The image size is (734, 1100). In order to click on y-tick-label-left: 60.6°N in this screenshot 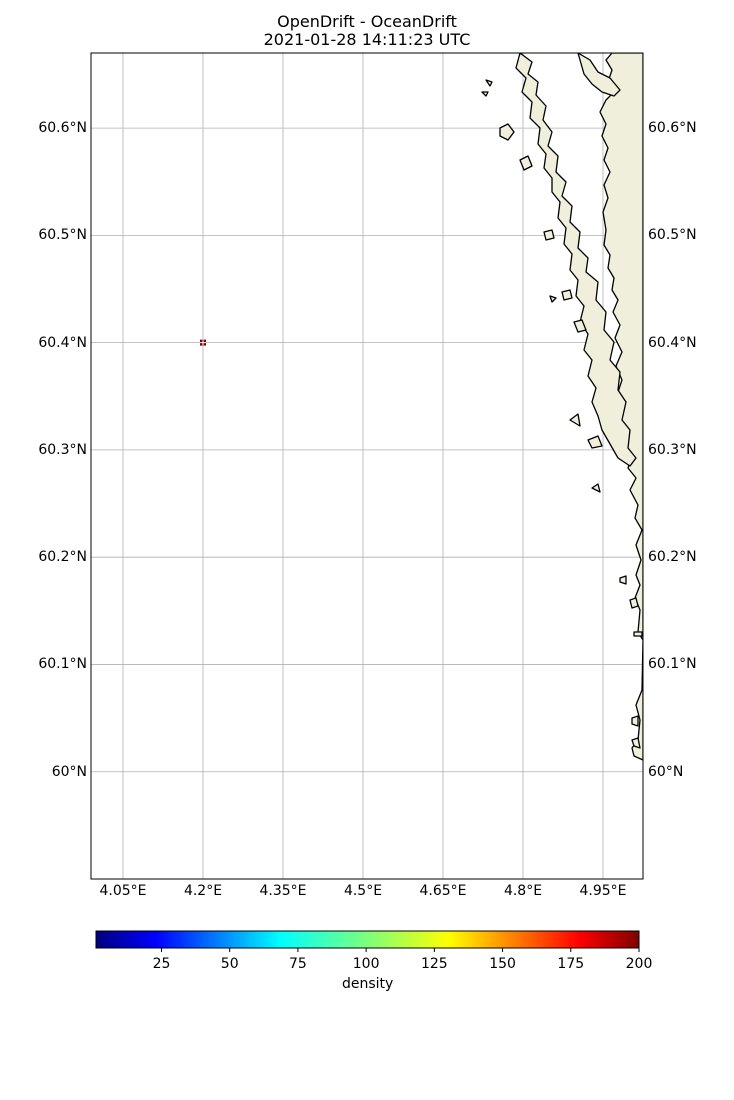, I will do `click(62, 128)`.